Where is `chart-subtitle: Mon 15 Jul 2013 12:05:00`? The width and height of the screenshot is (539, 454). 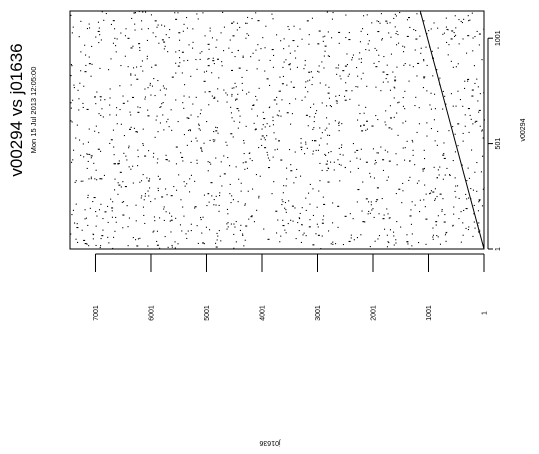
chart-subtitle: Mon 15 Jul 2013 12:05:00 is located at coordinates (33, 110).